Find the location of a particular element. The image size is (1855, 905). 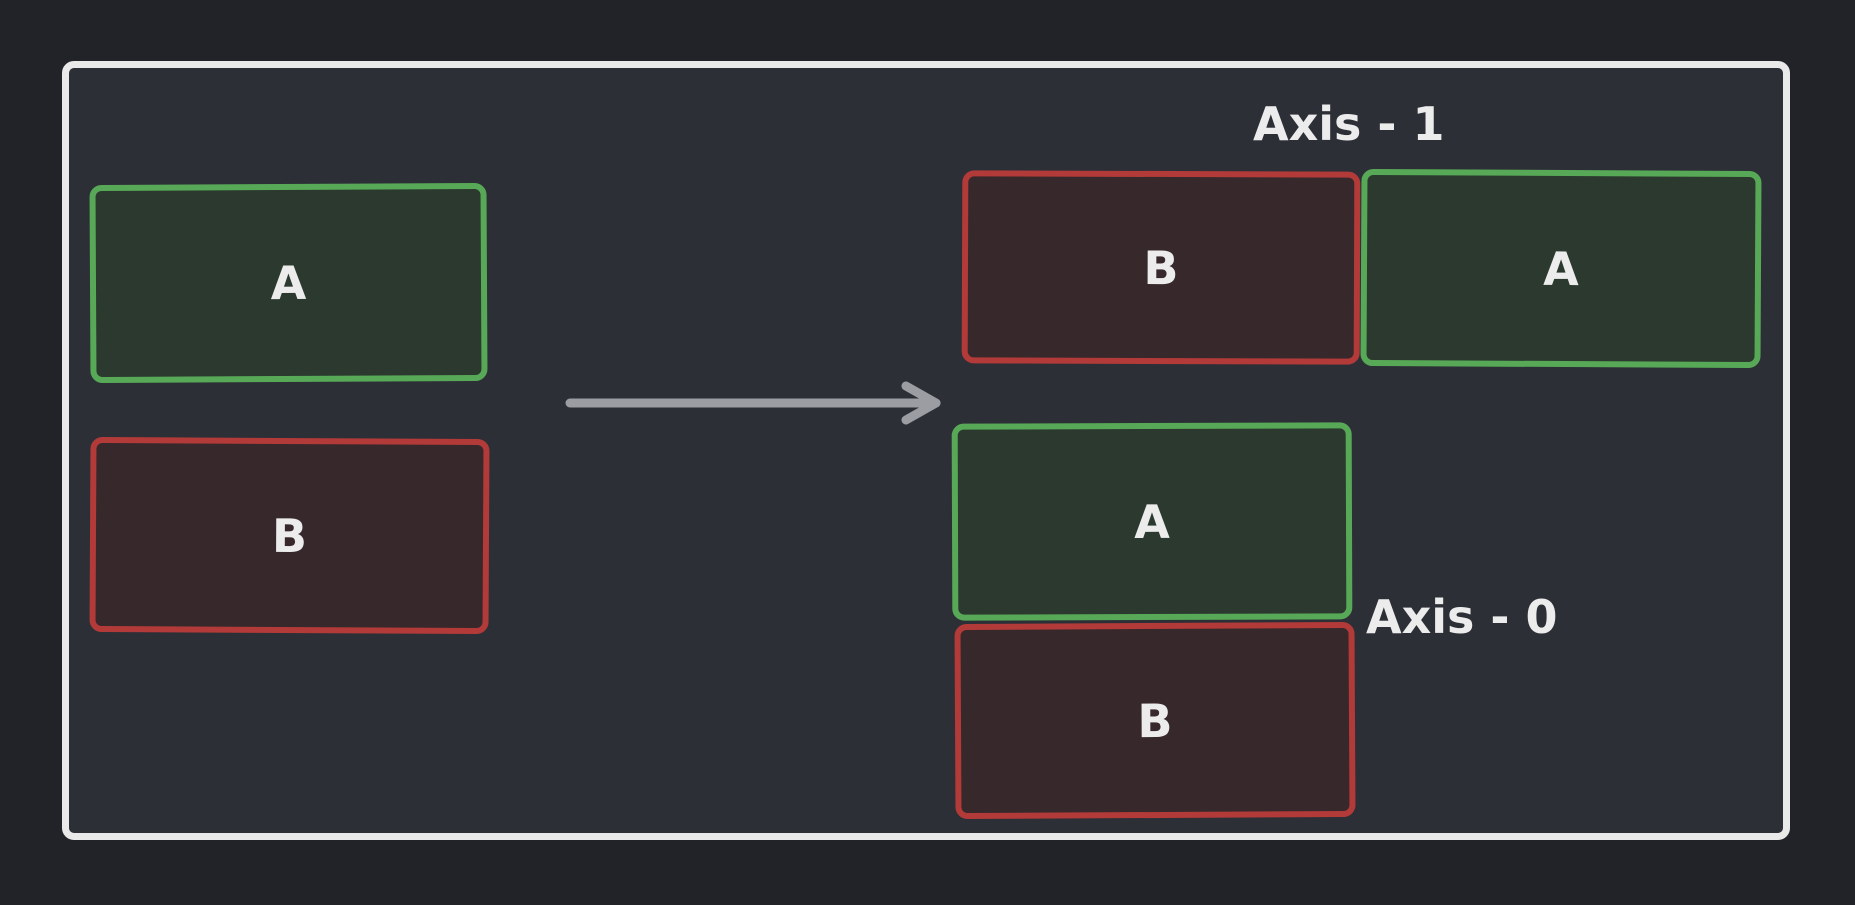

right-arrow-icon is located at coordinates (753, 403).